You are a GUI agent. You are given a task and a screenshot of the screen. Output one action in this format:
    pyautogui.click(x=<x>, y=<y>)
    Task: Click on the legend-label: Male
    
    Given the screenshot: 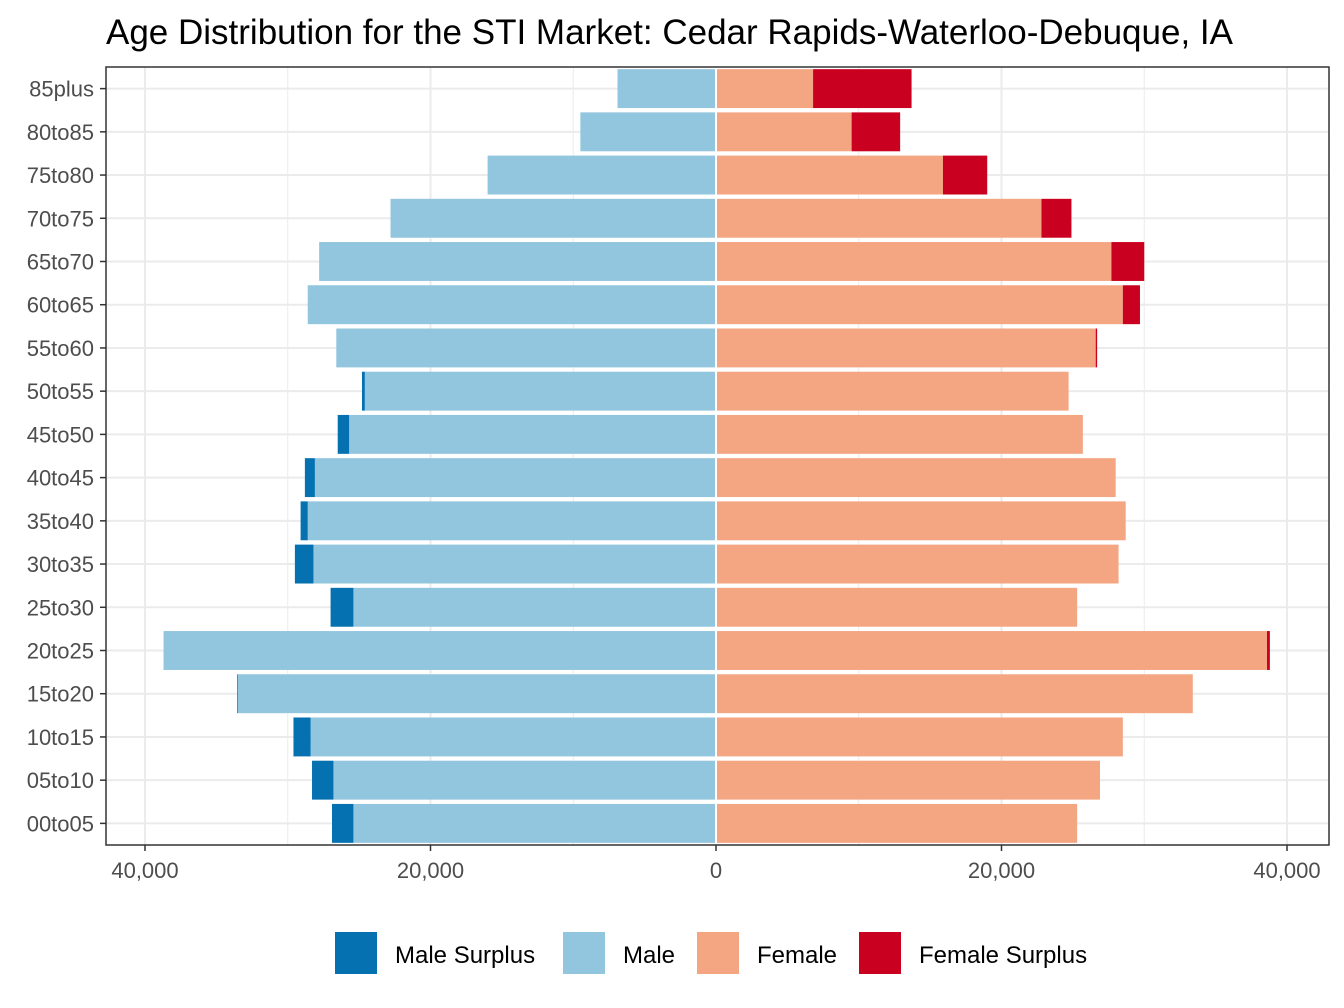 What is the action you would take?
    pyautogui.click(x=649, y=955)
    